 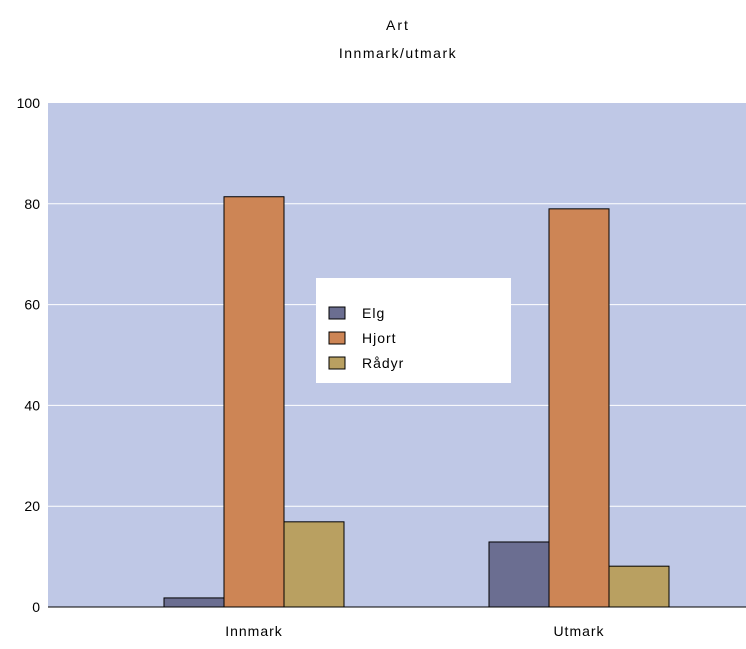 What do you see at coordinates (578, 631) in the screenshot?
I see `x-tick-label: Utmark` at bounding box center [578, 631].